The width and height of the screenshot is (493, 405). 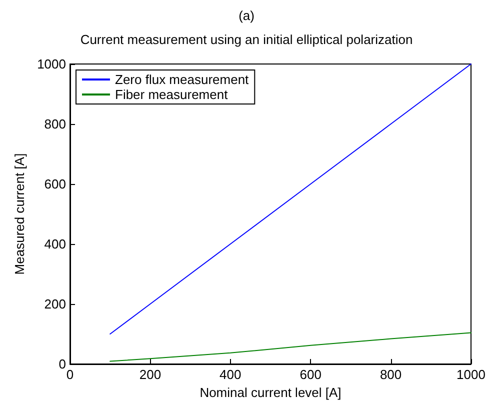 I want to click on y-tick-label: 400, so click(x=55, y=244).